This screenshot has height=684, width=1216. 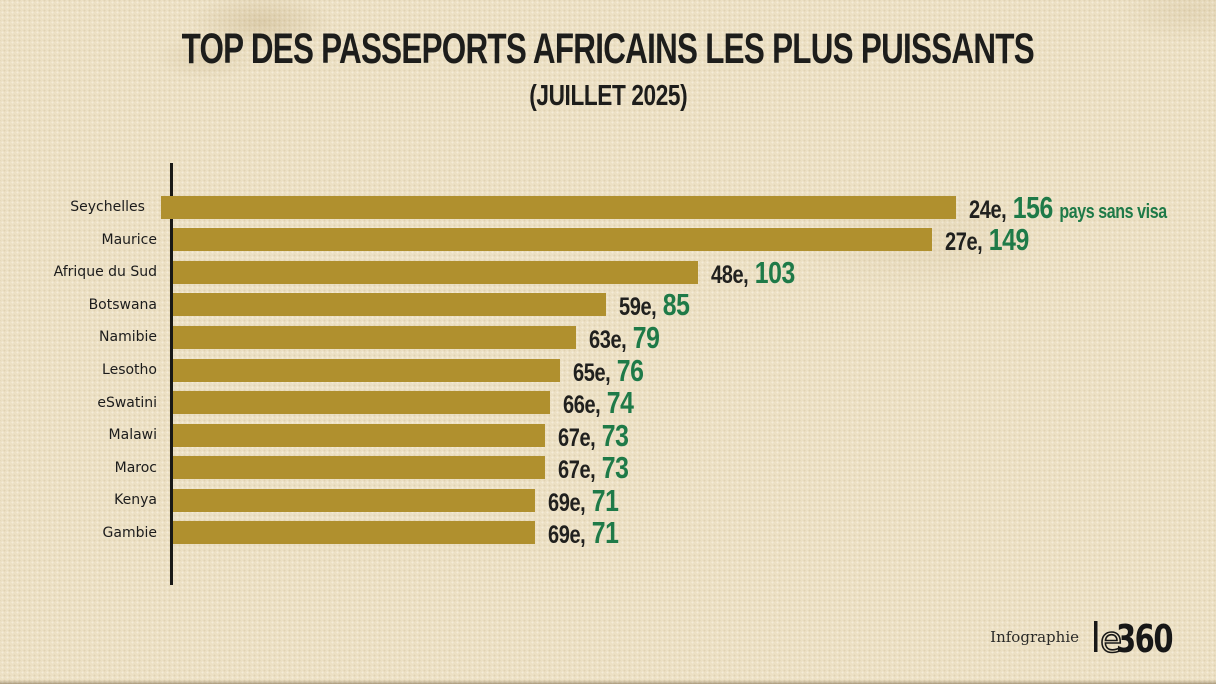 I want to click on rank-label: 27e,, so click(x=964, y=242).